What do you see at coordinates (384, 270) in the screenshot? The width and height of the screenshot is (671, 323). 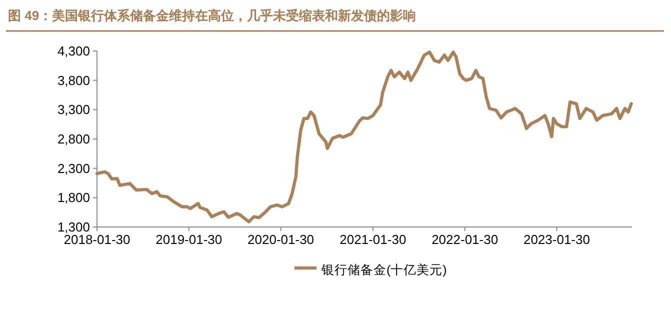 I see `legend-label: 银行储备金(十亿美元)` at bounding box center [384, 270].